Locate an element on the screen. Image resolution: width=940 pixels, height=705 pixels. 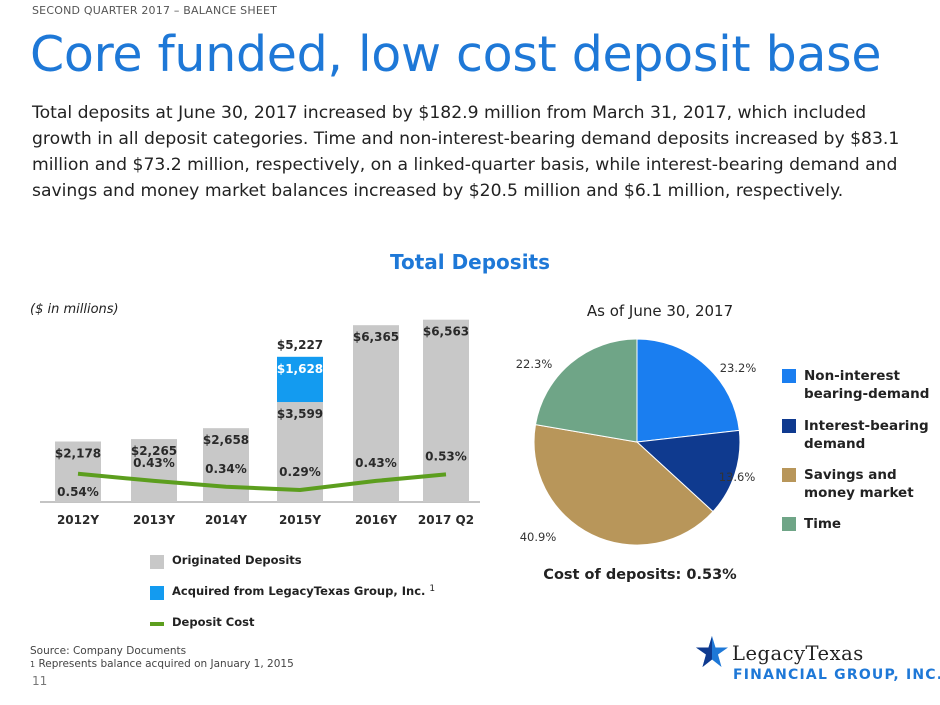
bar-value-label: $2,178 is located at coordinates (78, 454).